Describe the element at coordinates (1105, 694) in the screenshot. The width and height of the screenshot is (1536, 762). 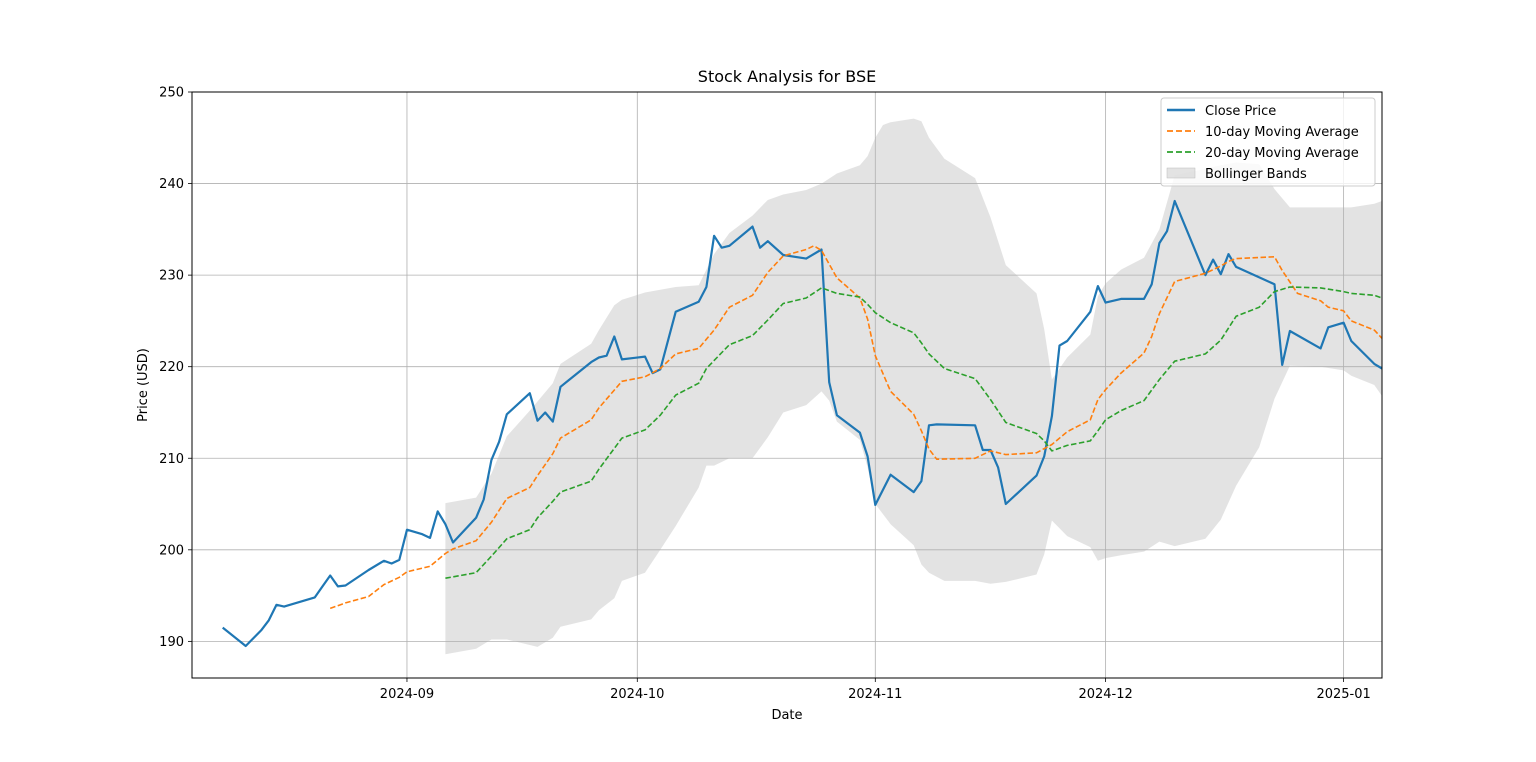
I see `x-tick-label: 2024-12` at that location.